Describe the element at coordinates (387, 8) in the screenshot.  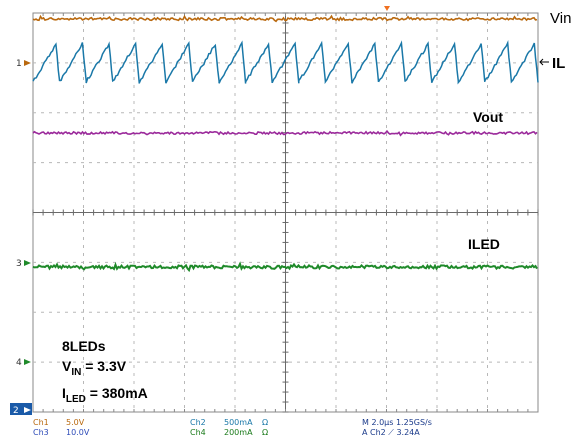
I see `trigger-position-marker` at that location.